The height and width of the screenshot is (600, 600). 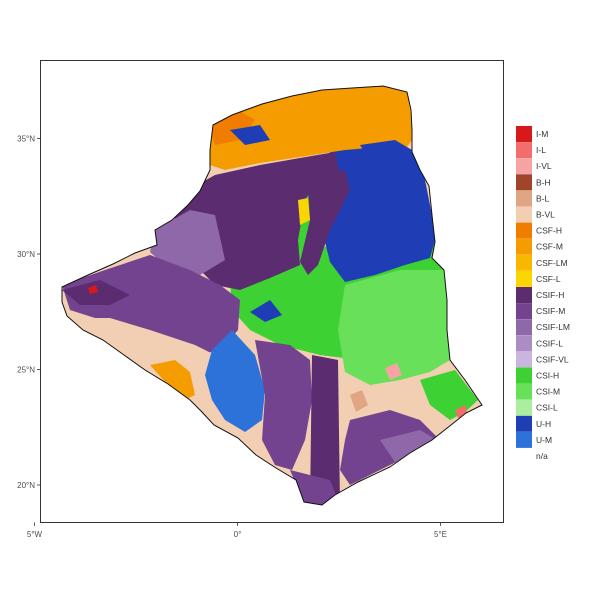 What do you see at coordinates (543, 198) in the screenshot?
I see `legend-label: B-L` at bounding box center [543, 198].